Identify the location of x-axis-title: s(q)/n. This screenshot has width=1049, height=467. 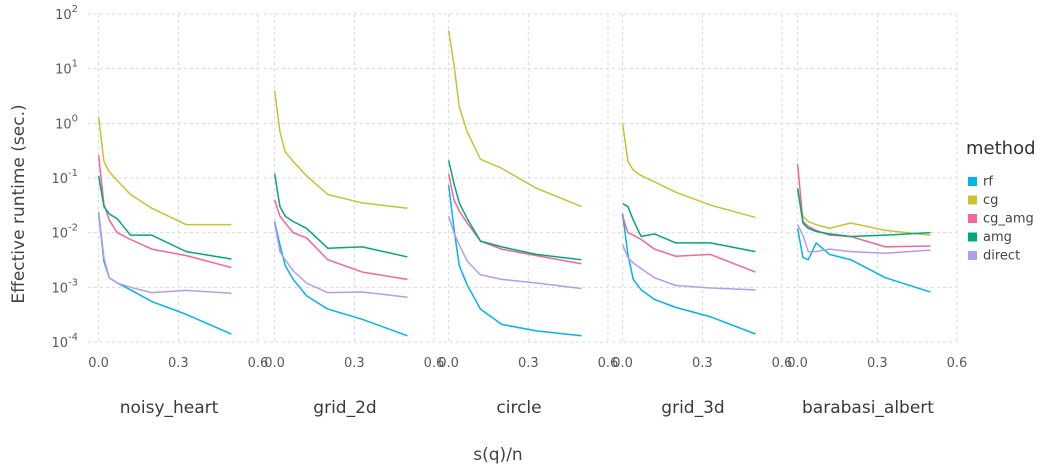
(497, 455).